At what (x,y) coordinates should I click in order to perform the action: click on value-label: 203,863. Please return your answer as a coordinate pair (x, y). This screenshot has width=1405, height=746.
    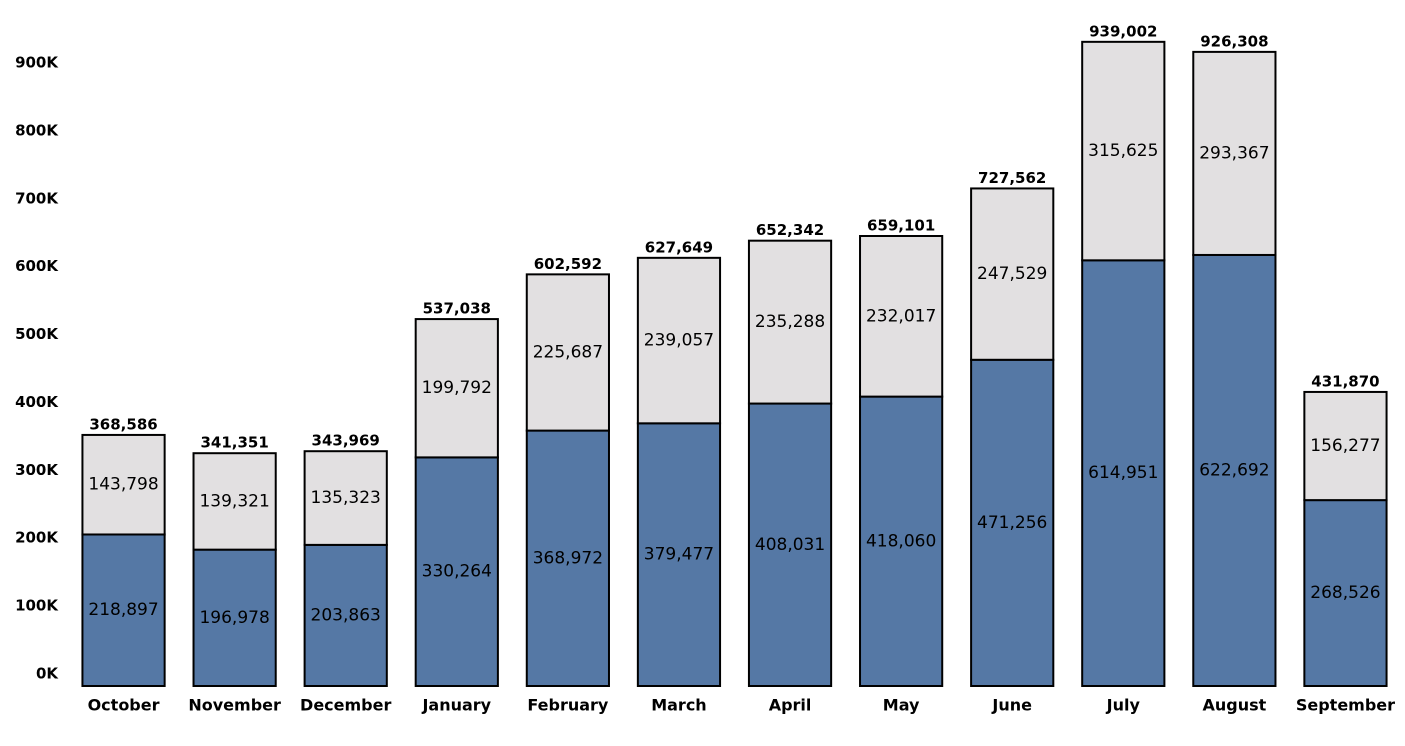
    Looking at the image, I should click on (346, 615).